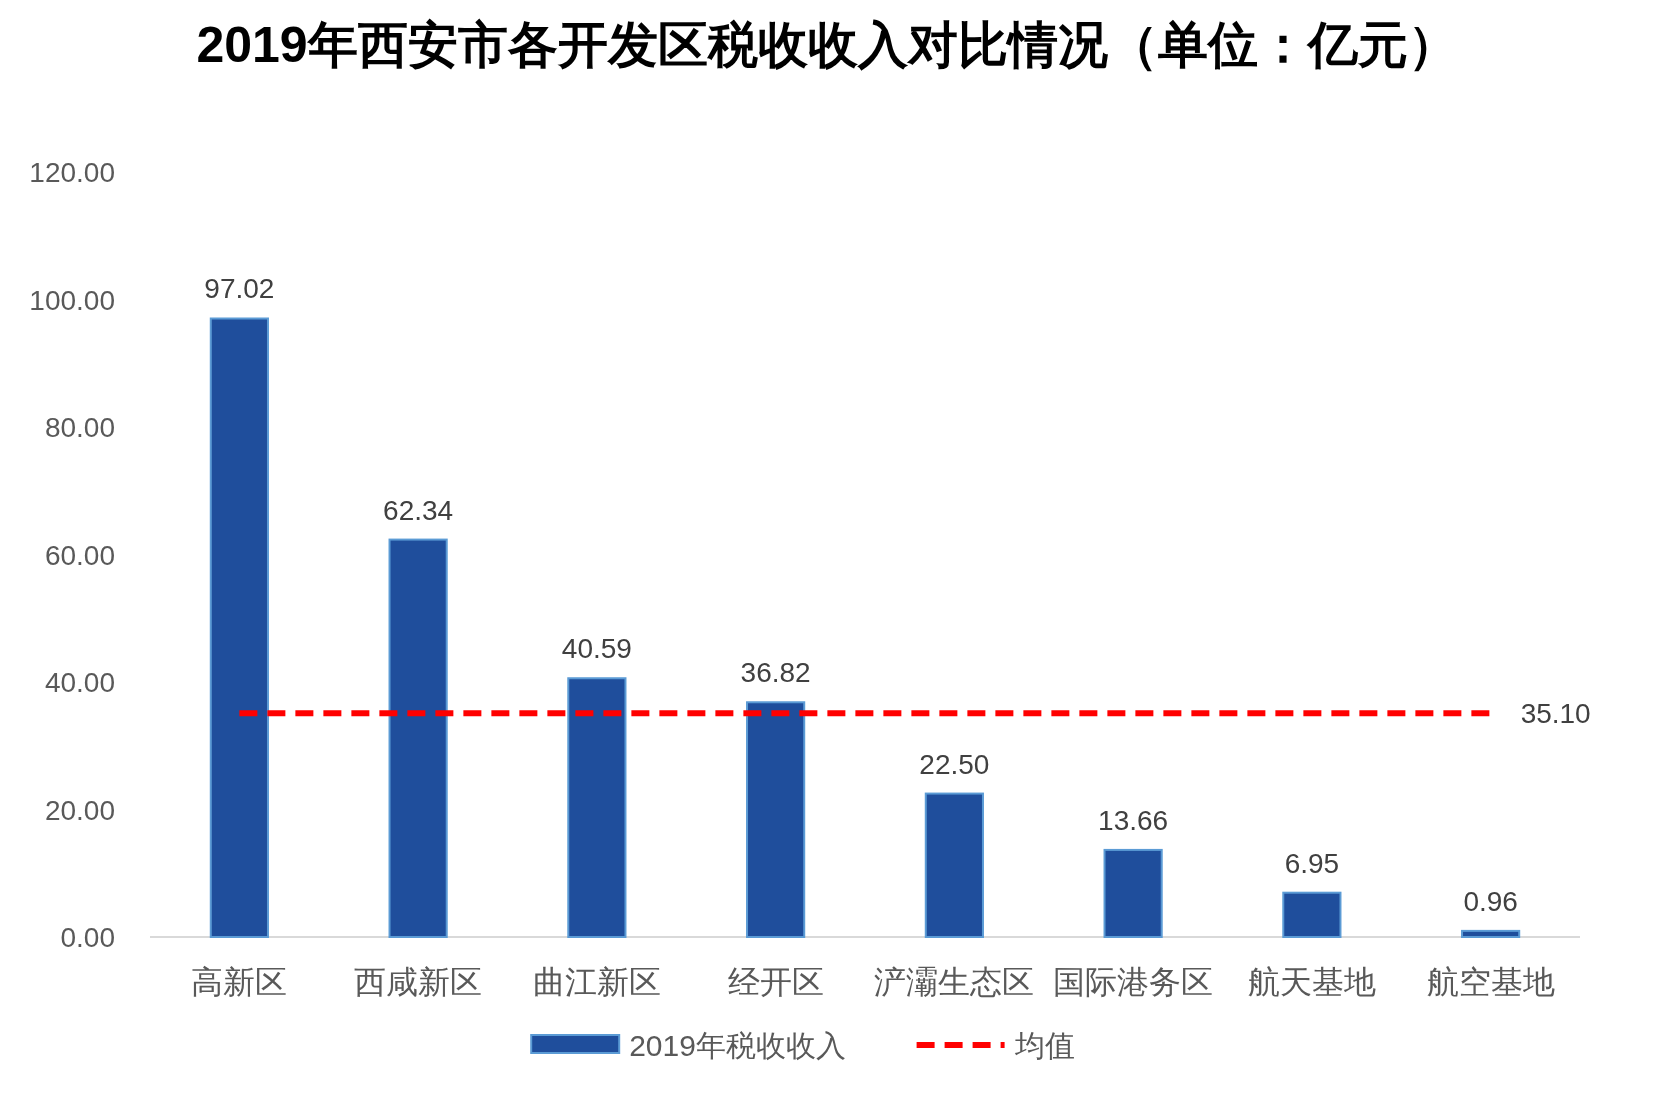  I want to click on y-tick-label: 100.00, so click(72, 300).